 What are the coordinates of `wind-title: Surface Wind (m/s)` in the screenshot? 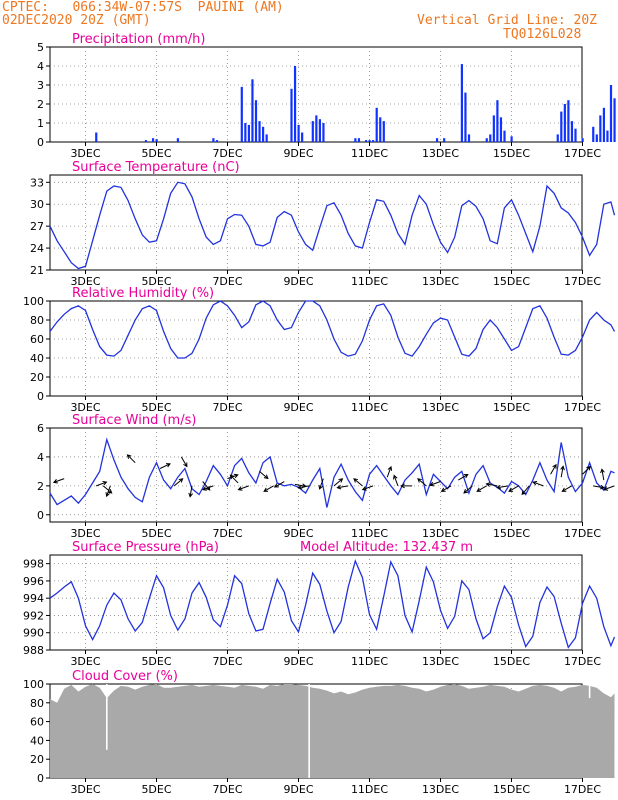 It's located at (134, 420).